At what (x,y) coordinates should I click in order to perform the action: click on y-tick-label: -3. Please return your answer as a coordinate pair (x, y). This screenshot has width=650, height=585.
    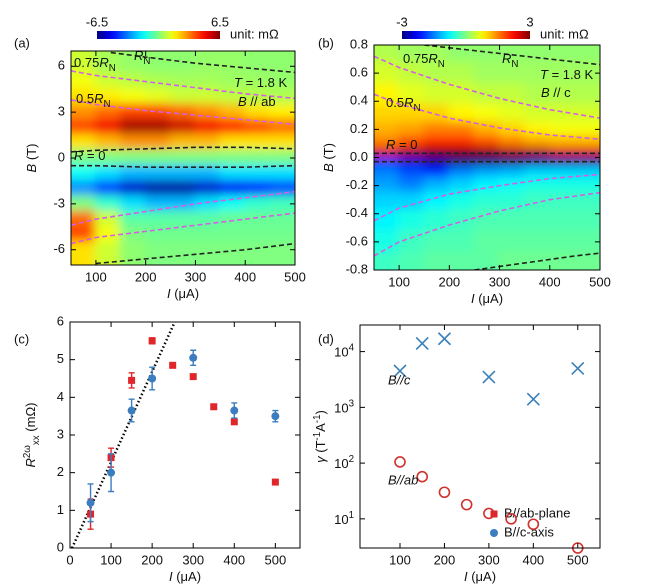
    Looking at the image, I should click on (59, 202).